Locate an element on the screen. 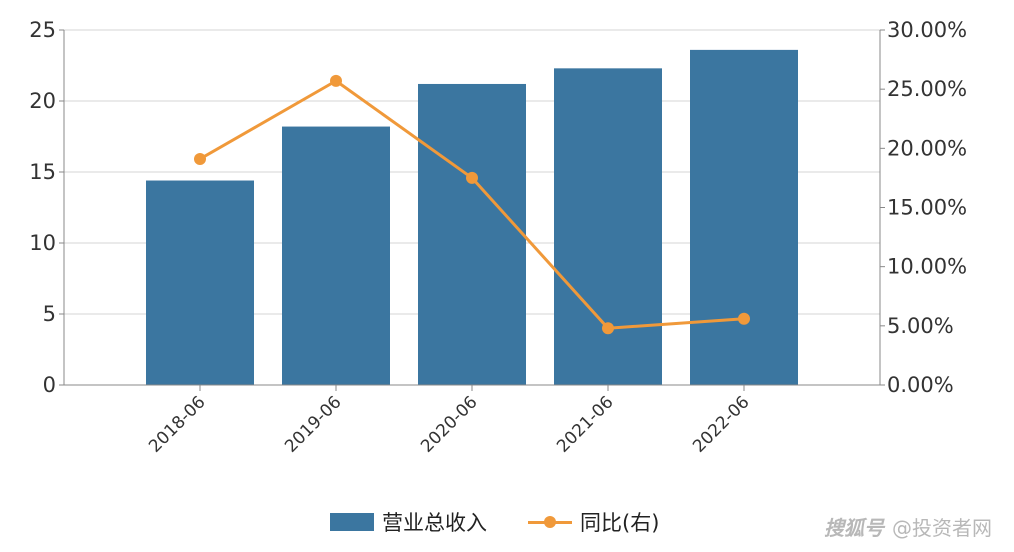 The image size is (1014, 552). x-axis-tick-label: 2018-06 is located at coordinates (177, 424).